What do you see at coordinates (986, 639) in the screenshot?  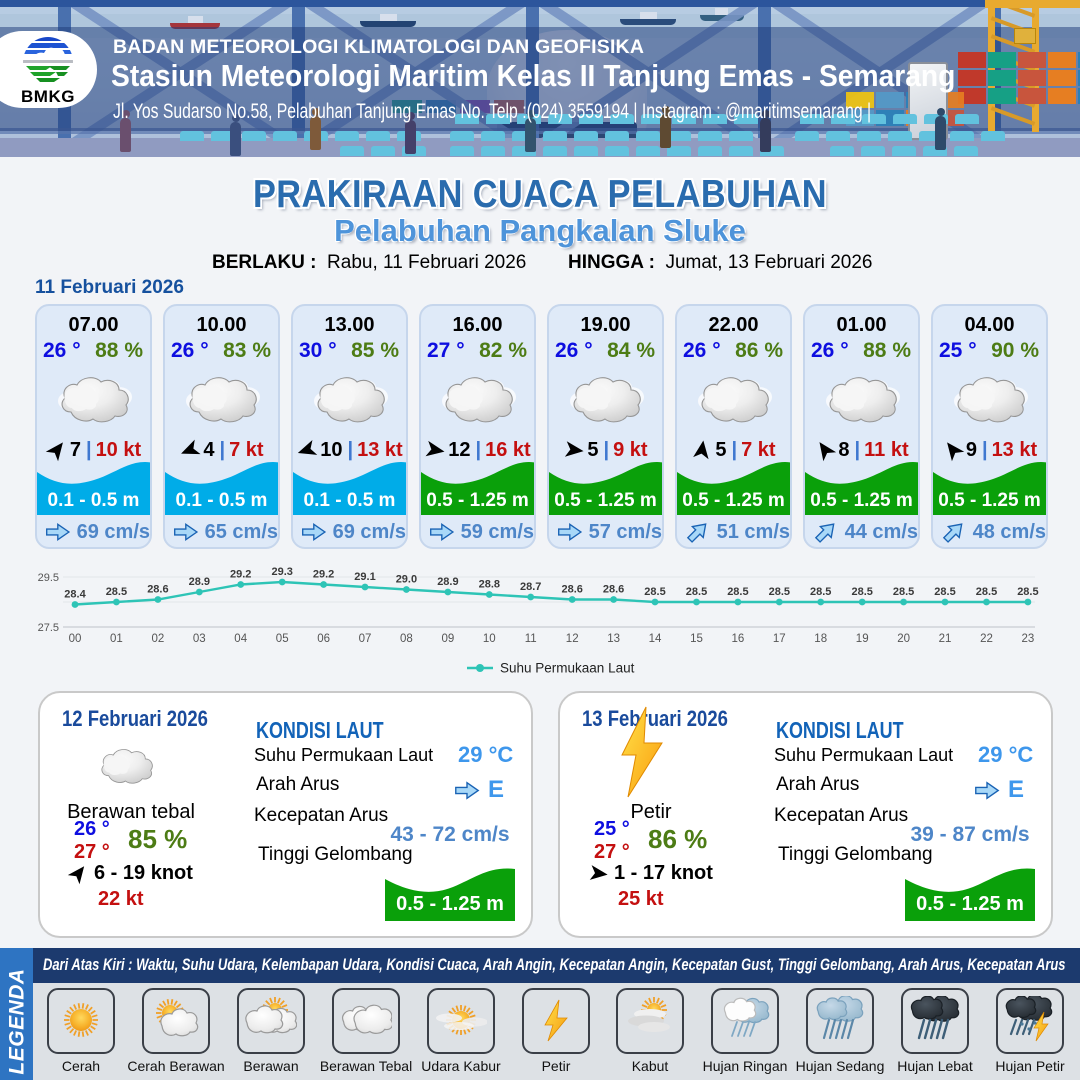 I see `svg-text: 22` at bounding box center [986, 639].